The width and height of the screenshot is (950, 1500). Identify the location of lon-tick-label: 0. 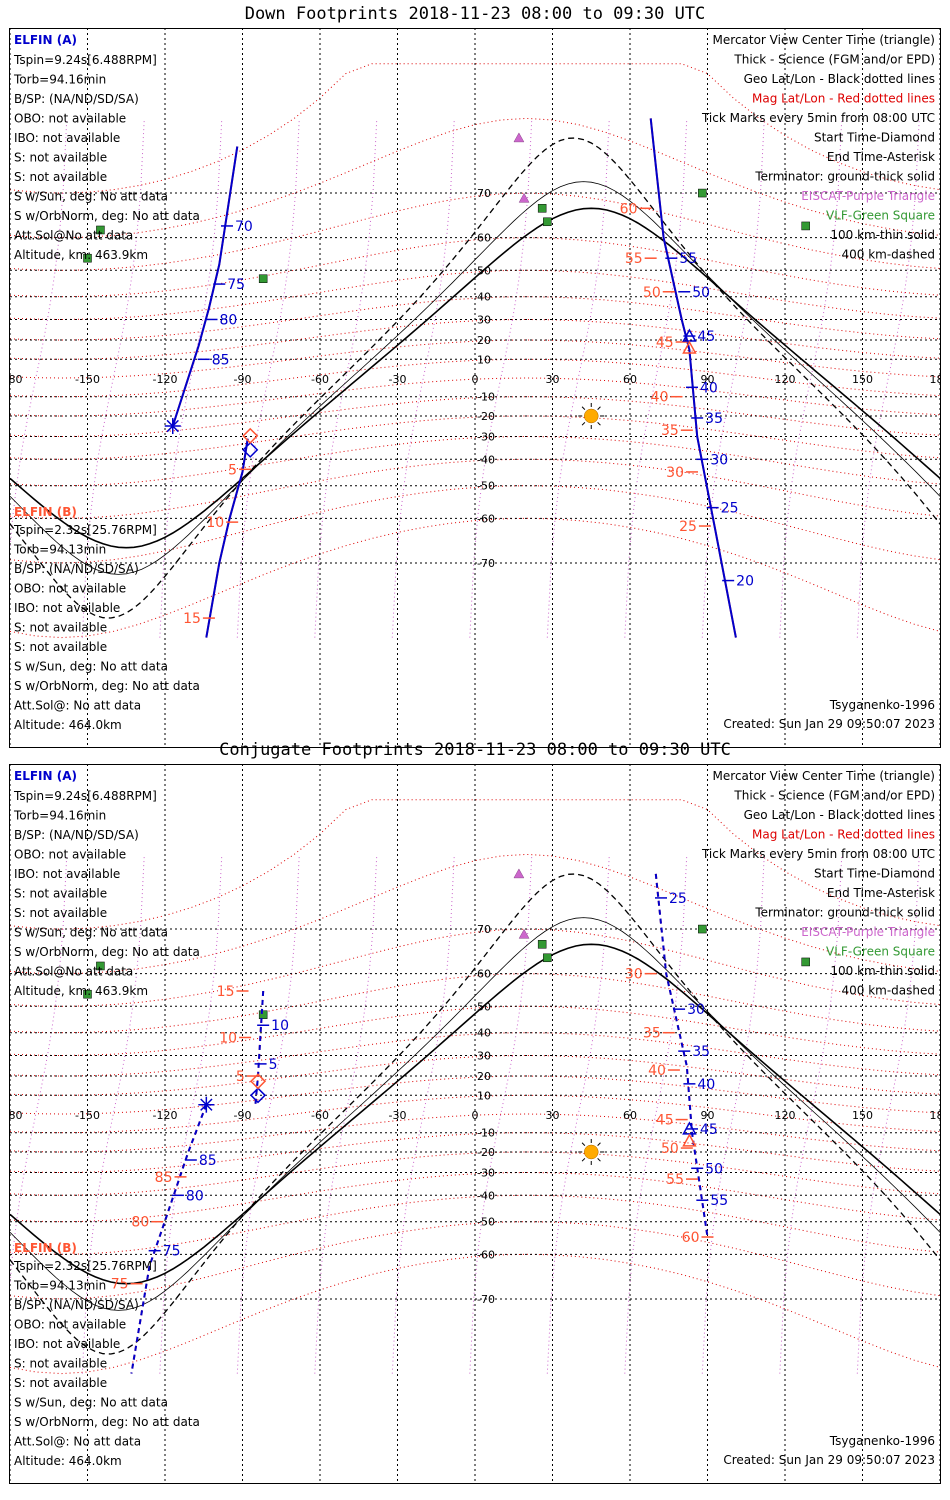
(475, 1115).